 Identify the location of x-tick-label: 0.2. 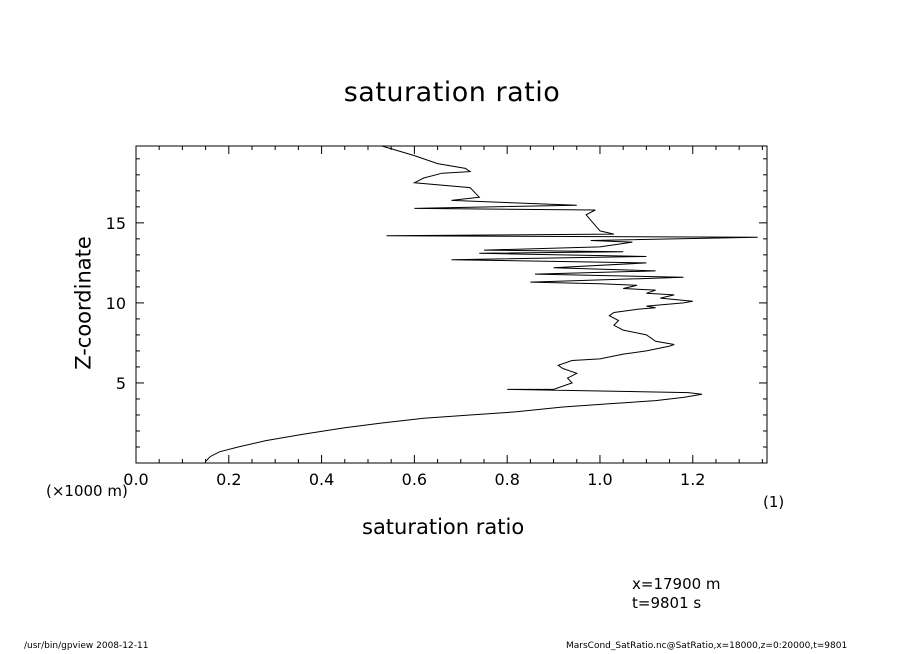
(228, 479).